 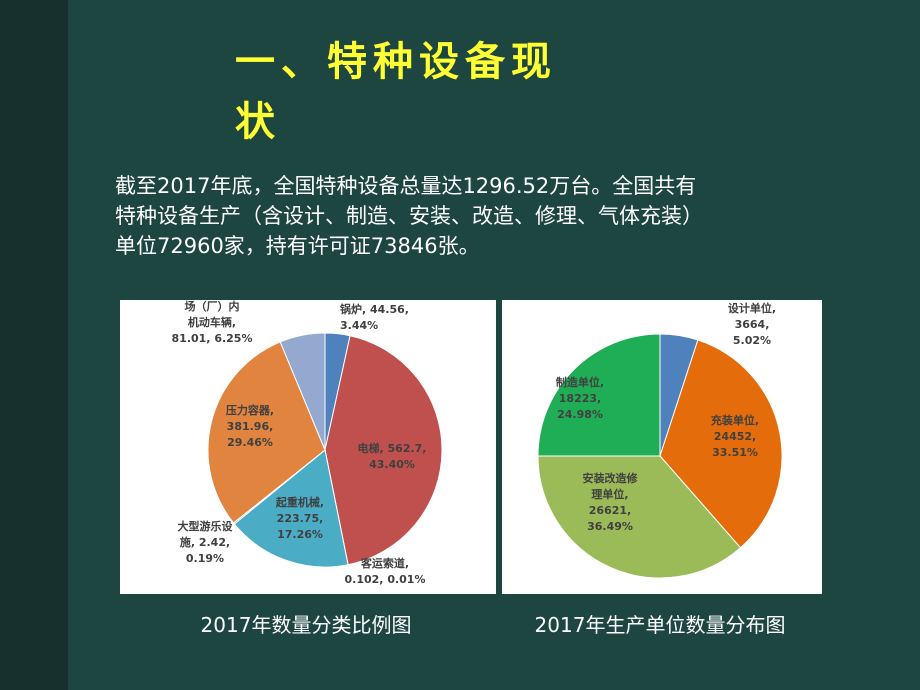 What do you see at coordinates (300, 534) in the screenshot?
I see `slice-label: 17.26%` at bounding box center [300, 534].